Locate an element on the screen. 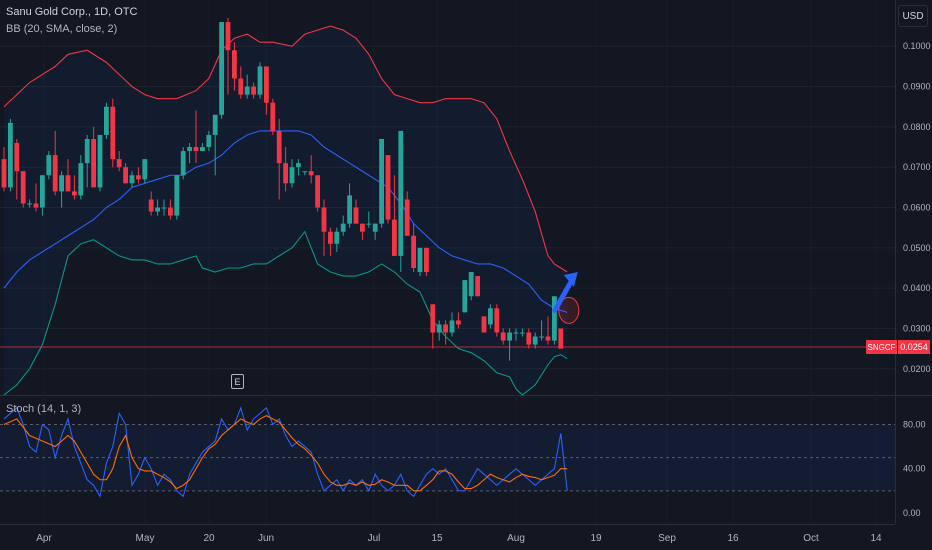  time-tick-label: 15 is located at coordinates (437, 538).